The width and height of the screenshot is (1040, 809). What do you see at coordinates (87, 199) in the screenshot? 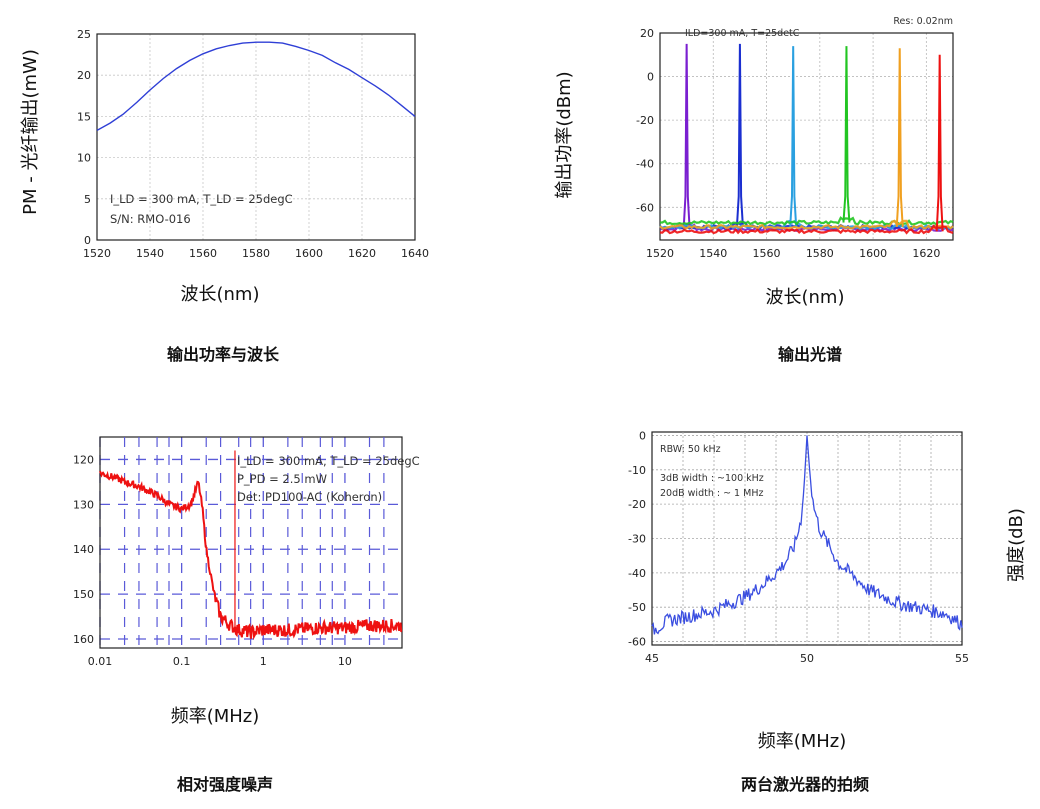
I see `y-tick-label: 5` at bounding box center [87, 199].